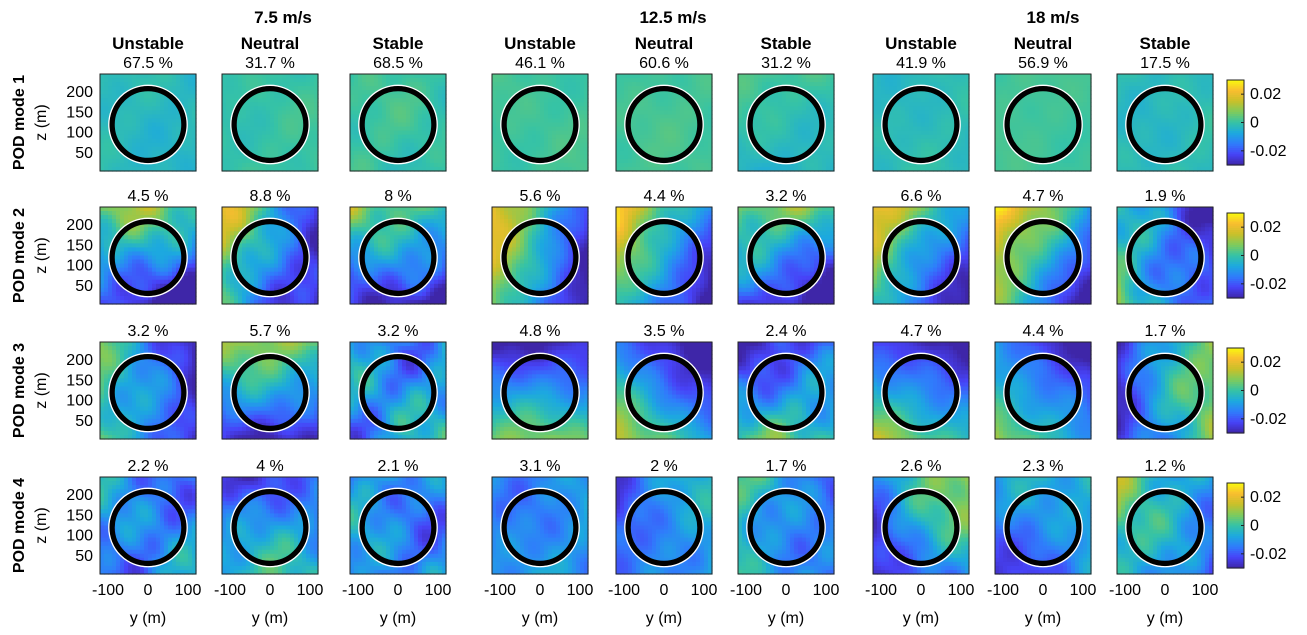 This screenshot has width=1307, height=635. I want to click on panel-frame, so click(921, 122).